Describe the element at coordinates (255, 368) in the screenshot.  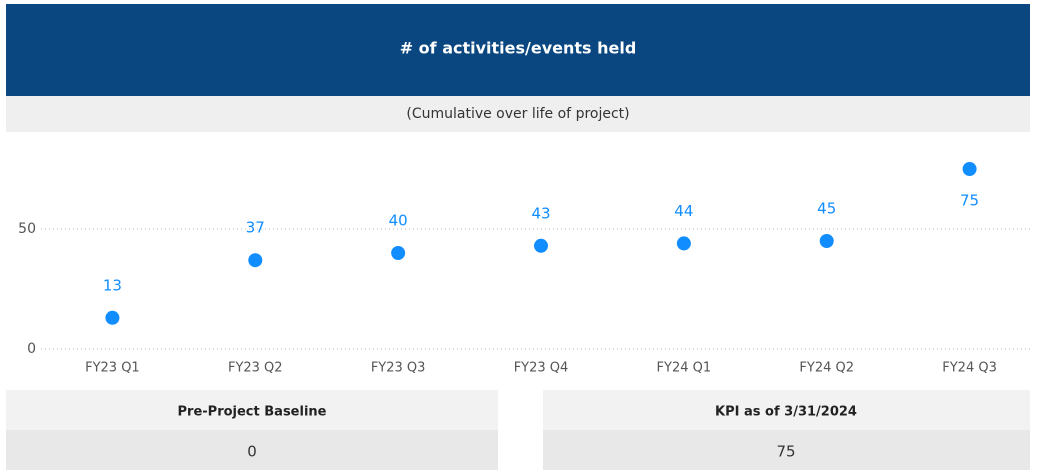
I see `x-tick-label: FY23 Q2` at that location.